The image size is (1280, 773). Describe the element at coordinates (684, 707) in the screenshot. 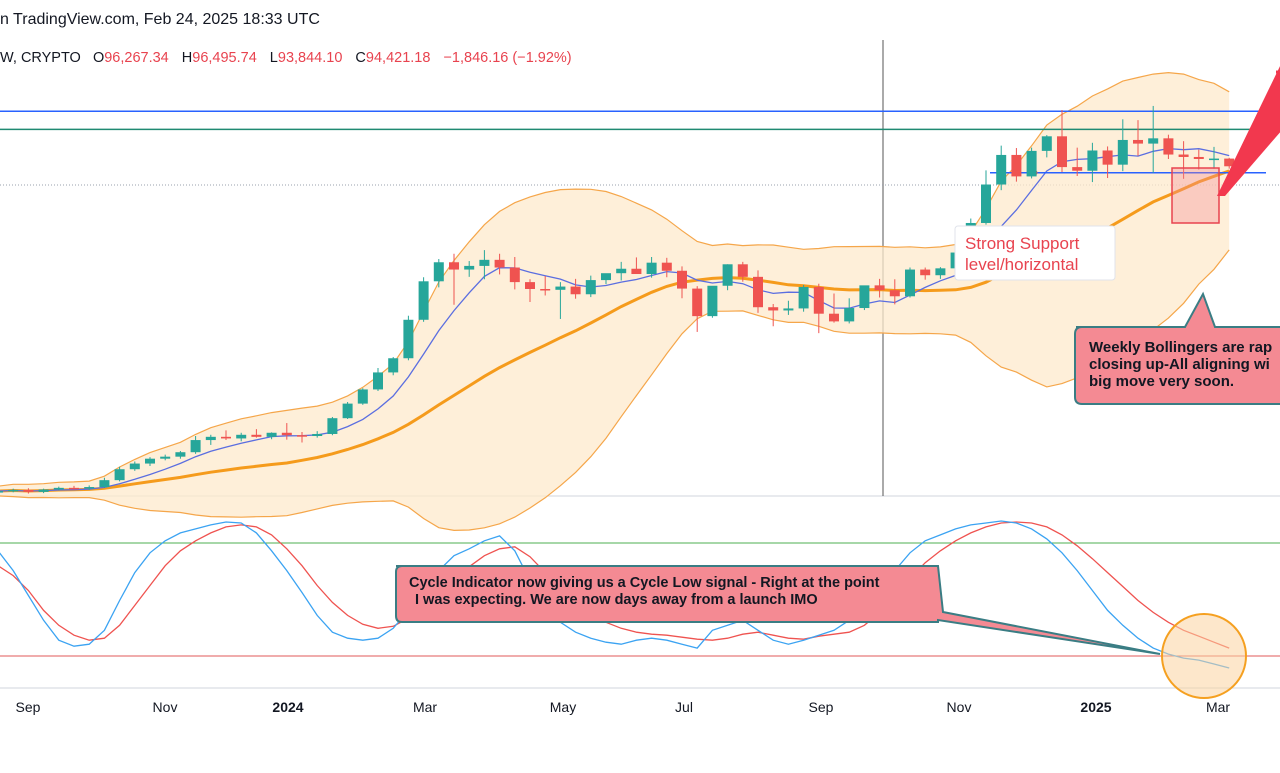

I see `time-axis-label: Jul` at that location.